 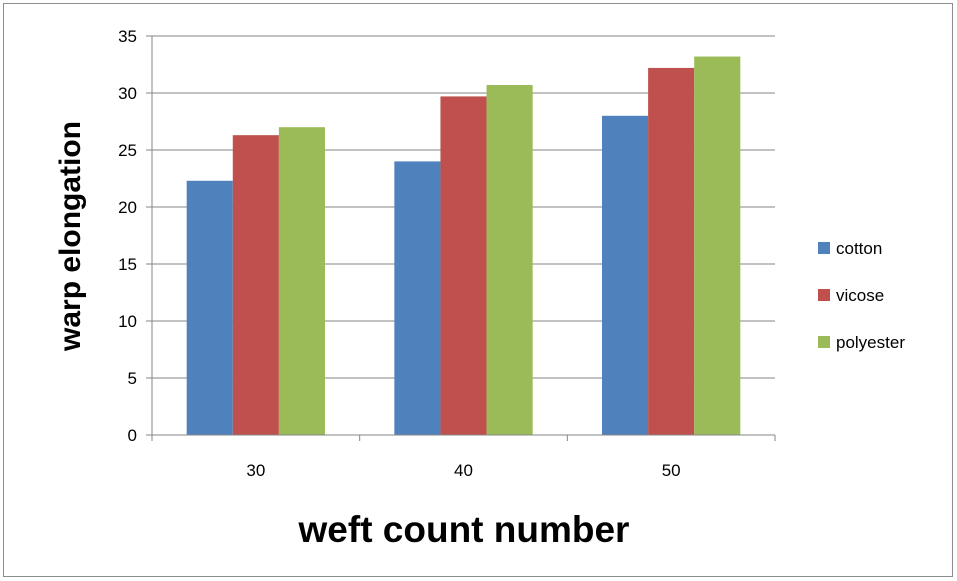 I want to click on y-tick-label: 20, so click(x=127, y=207).